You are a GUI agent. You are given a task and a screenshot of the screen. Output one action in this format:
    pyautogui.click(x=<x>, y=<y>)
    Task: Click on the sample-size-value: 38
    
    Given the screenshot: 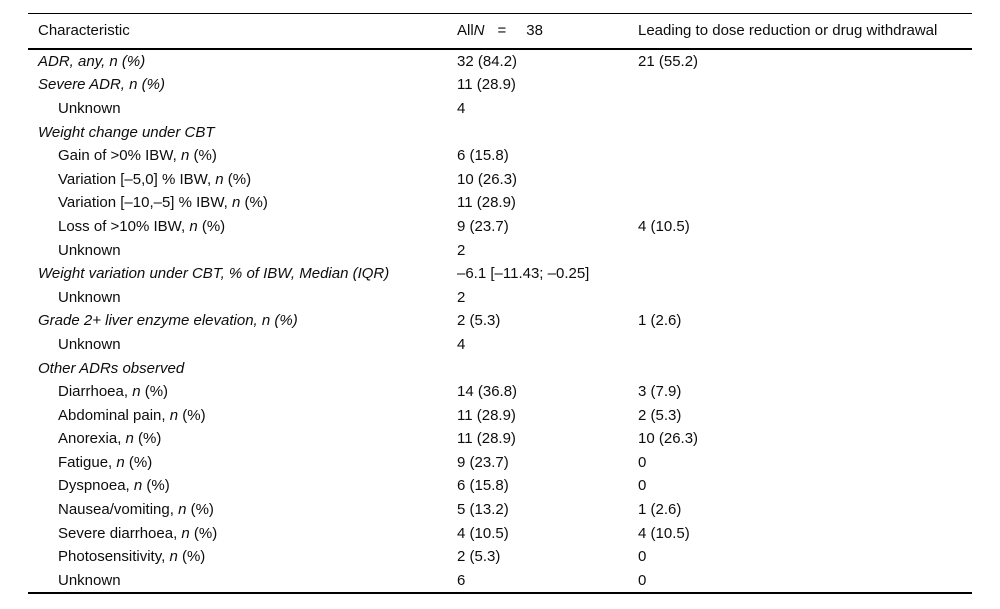 What is the action you would take?
    pyautogui.click(x=534, y=31)
    